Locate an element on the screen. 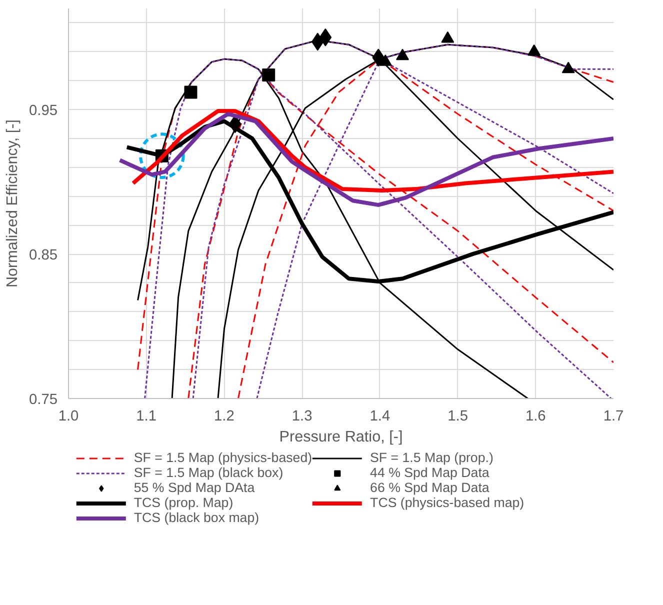 This screenshot has width=663, height=605. legend-label: TCS (physics-based map) is located at coordinates (447, 502).